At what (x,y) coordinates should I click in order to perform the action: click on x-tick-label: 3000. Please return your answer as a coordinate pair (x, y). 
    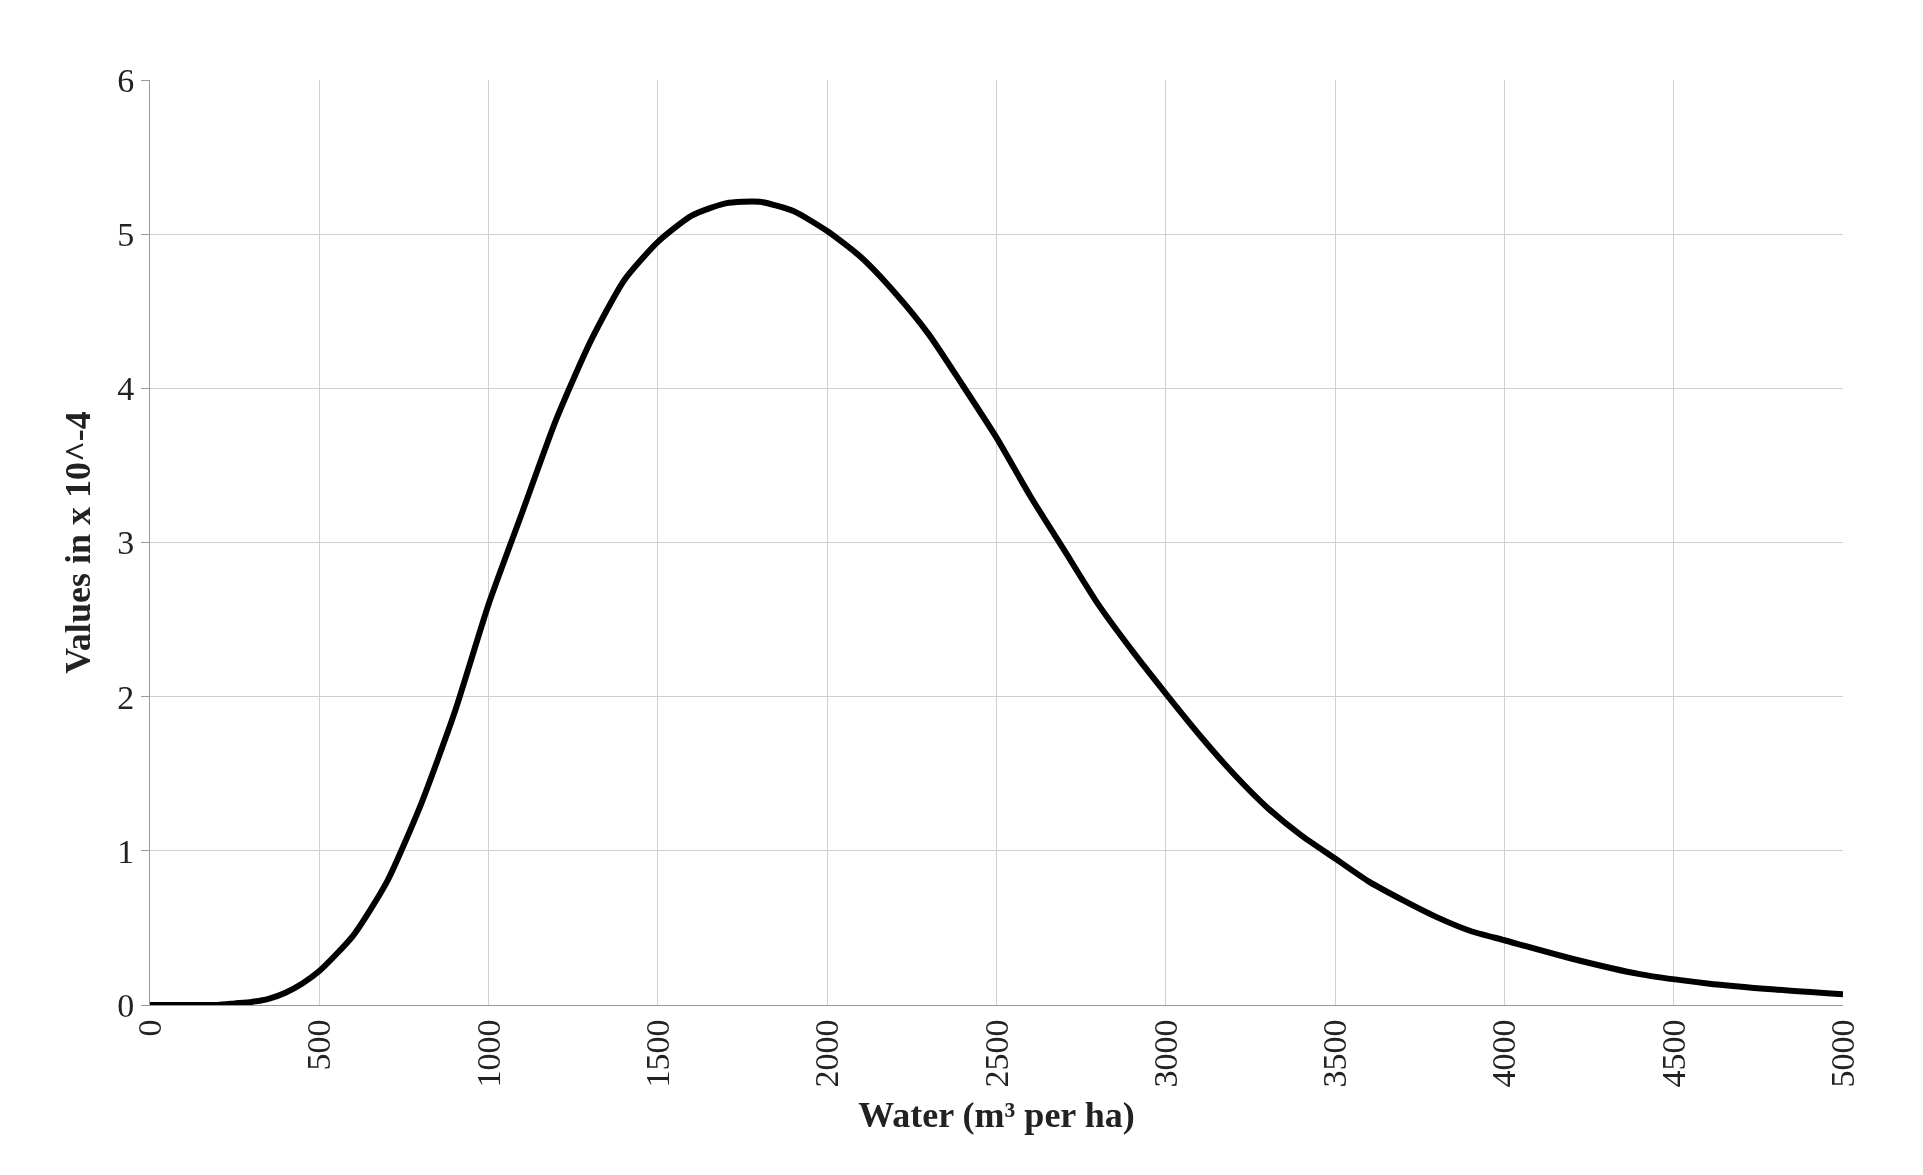
    Looking at the image, I should click on (1165, 1053).